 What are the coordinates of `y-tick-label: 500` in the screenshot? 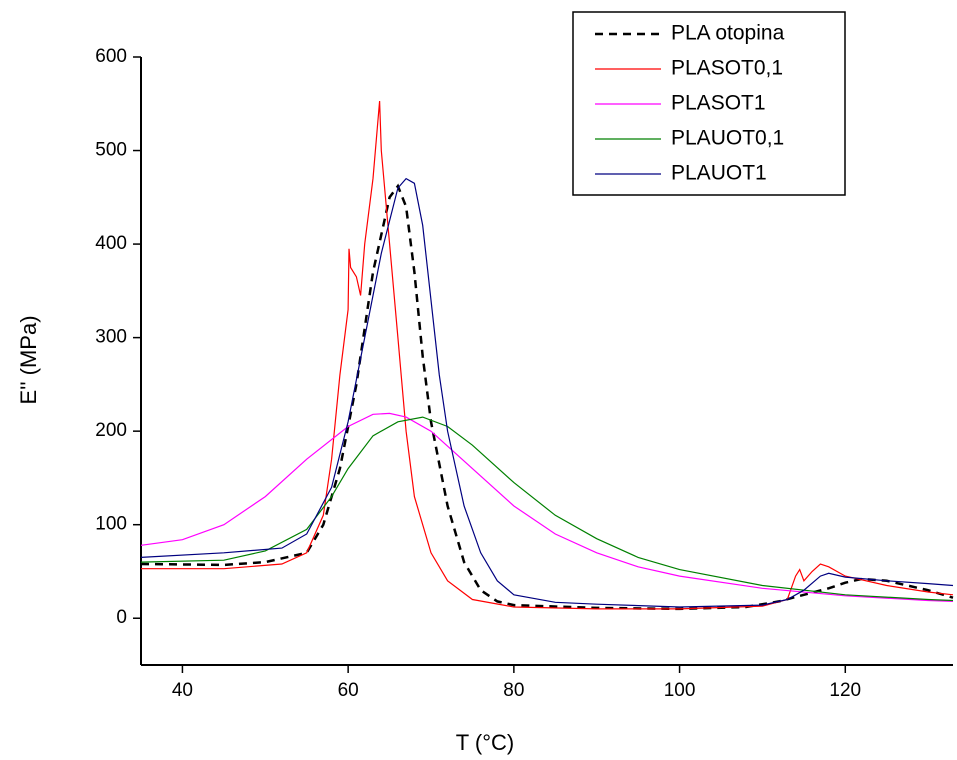 It's located at (111, 150).